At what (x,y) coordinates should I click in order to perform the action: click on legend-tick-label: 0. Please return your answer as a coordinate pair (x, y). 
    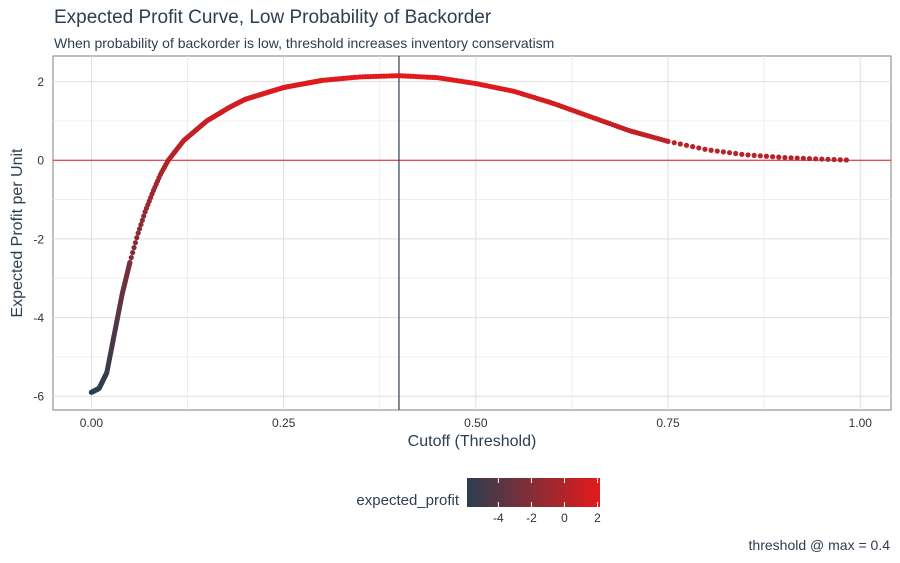
    Looking at the image, I should click on (564, 518).